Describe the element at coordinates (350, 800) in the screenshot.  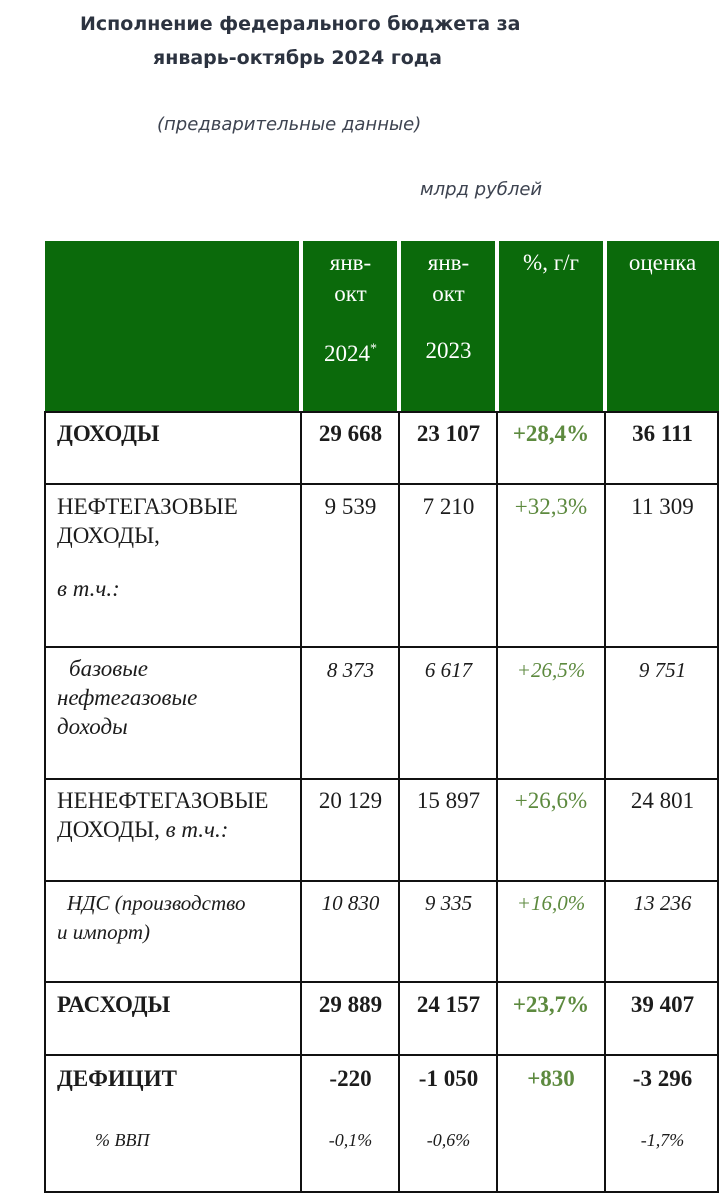
I see `cell-value: 20 129` at that location.